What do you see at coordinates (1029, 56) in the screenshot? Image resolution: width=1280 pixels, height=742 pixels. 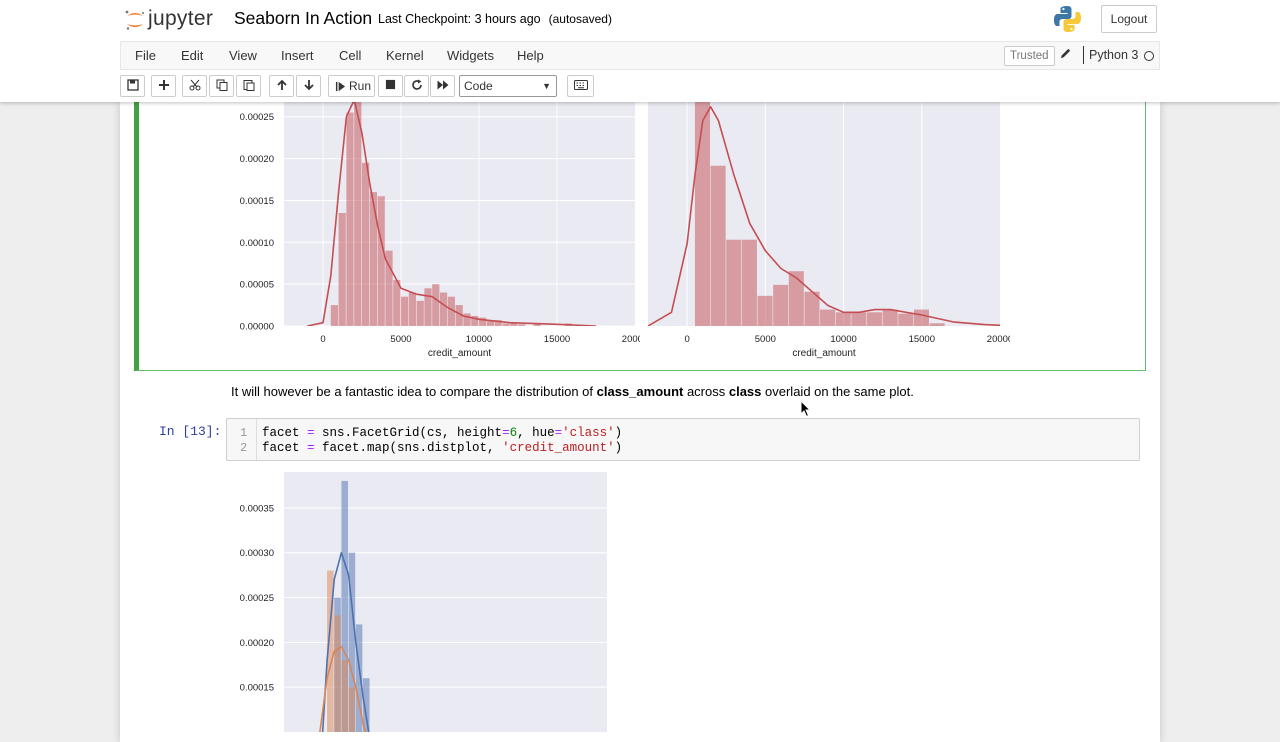 I see `trusted-indicator: Trusted` at bounding box center [1029, 56].